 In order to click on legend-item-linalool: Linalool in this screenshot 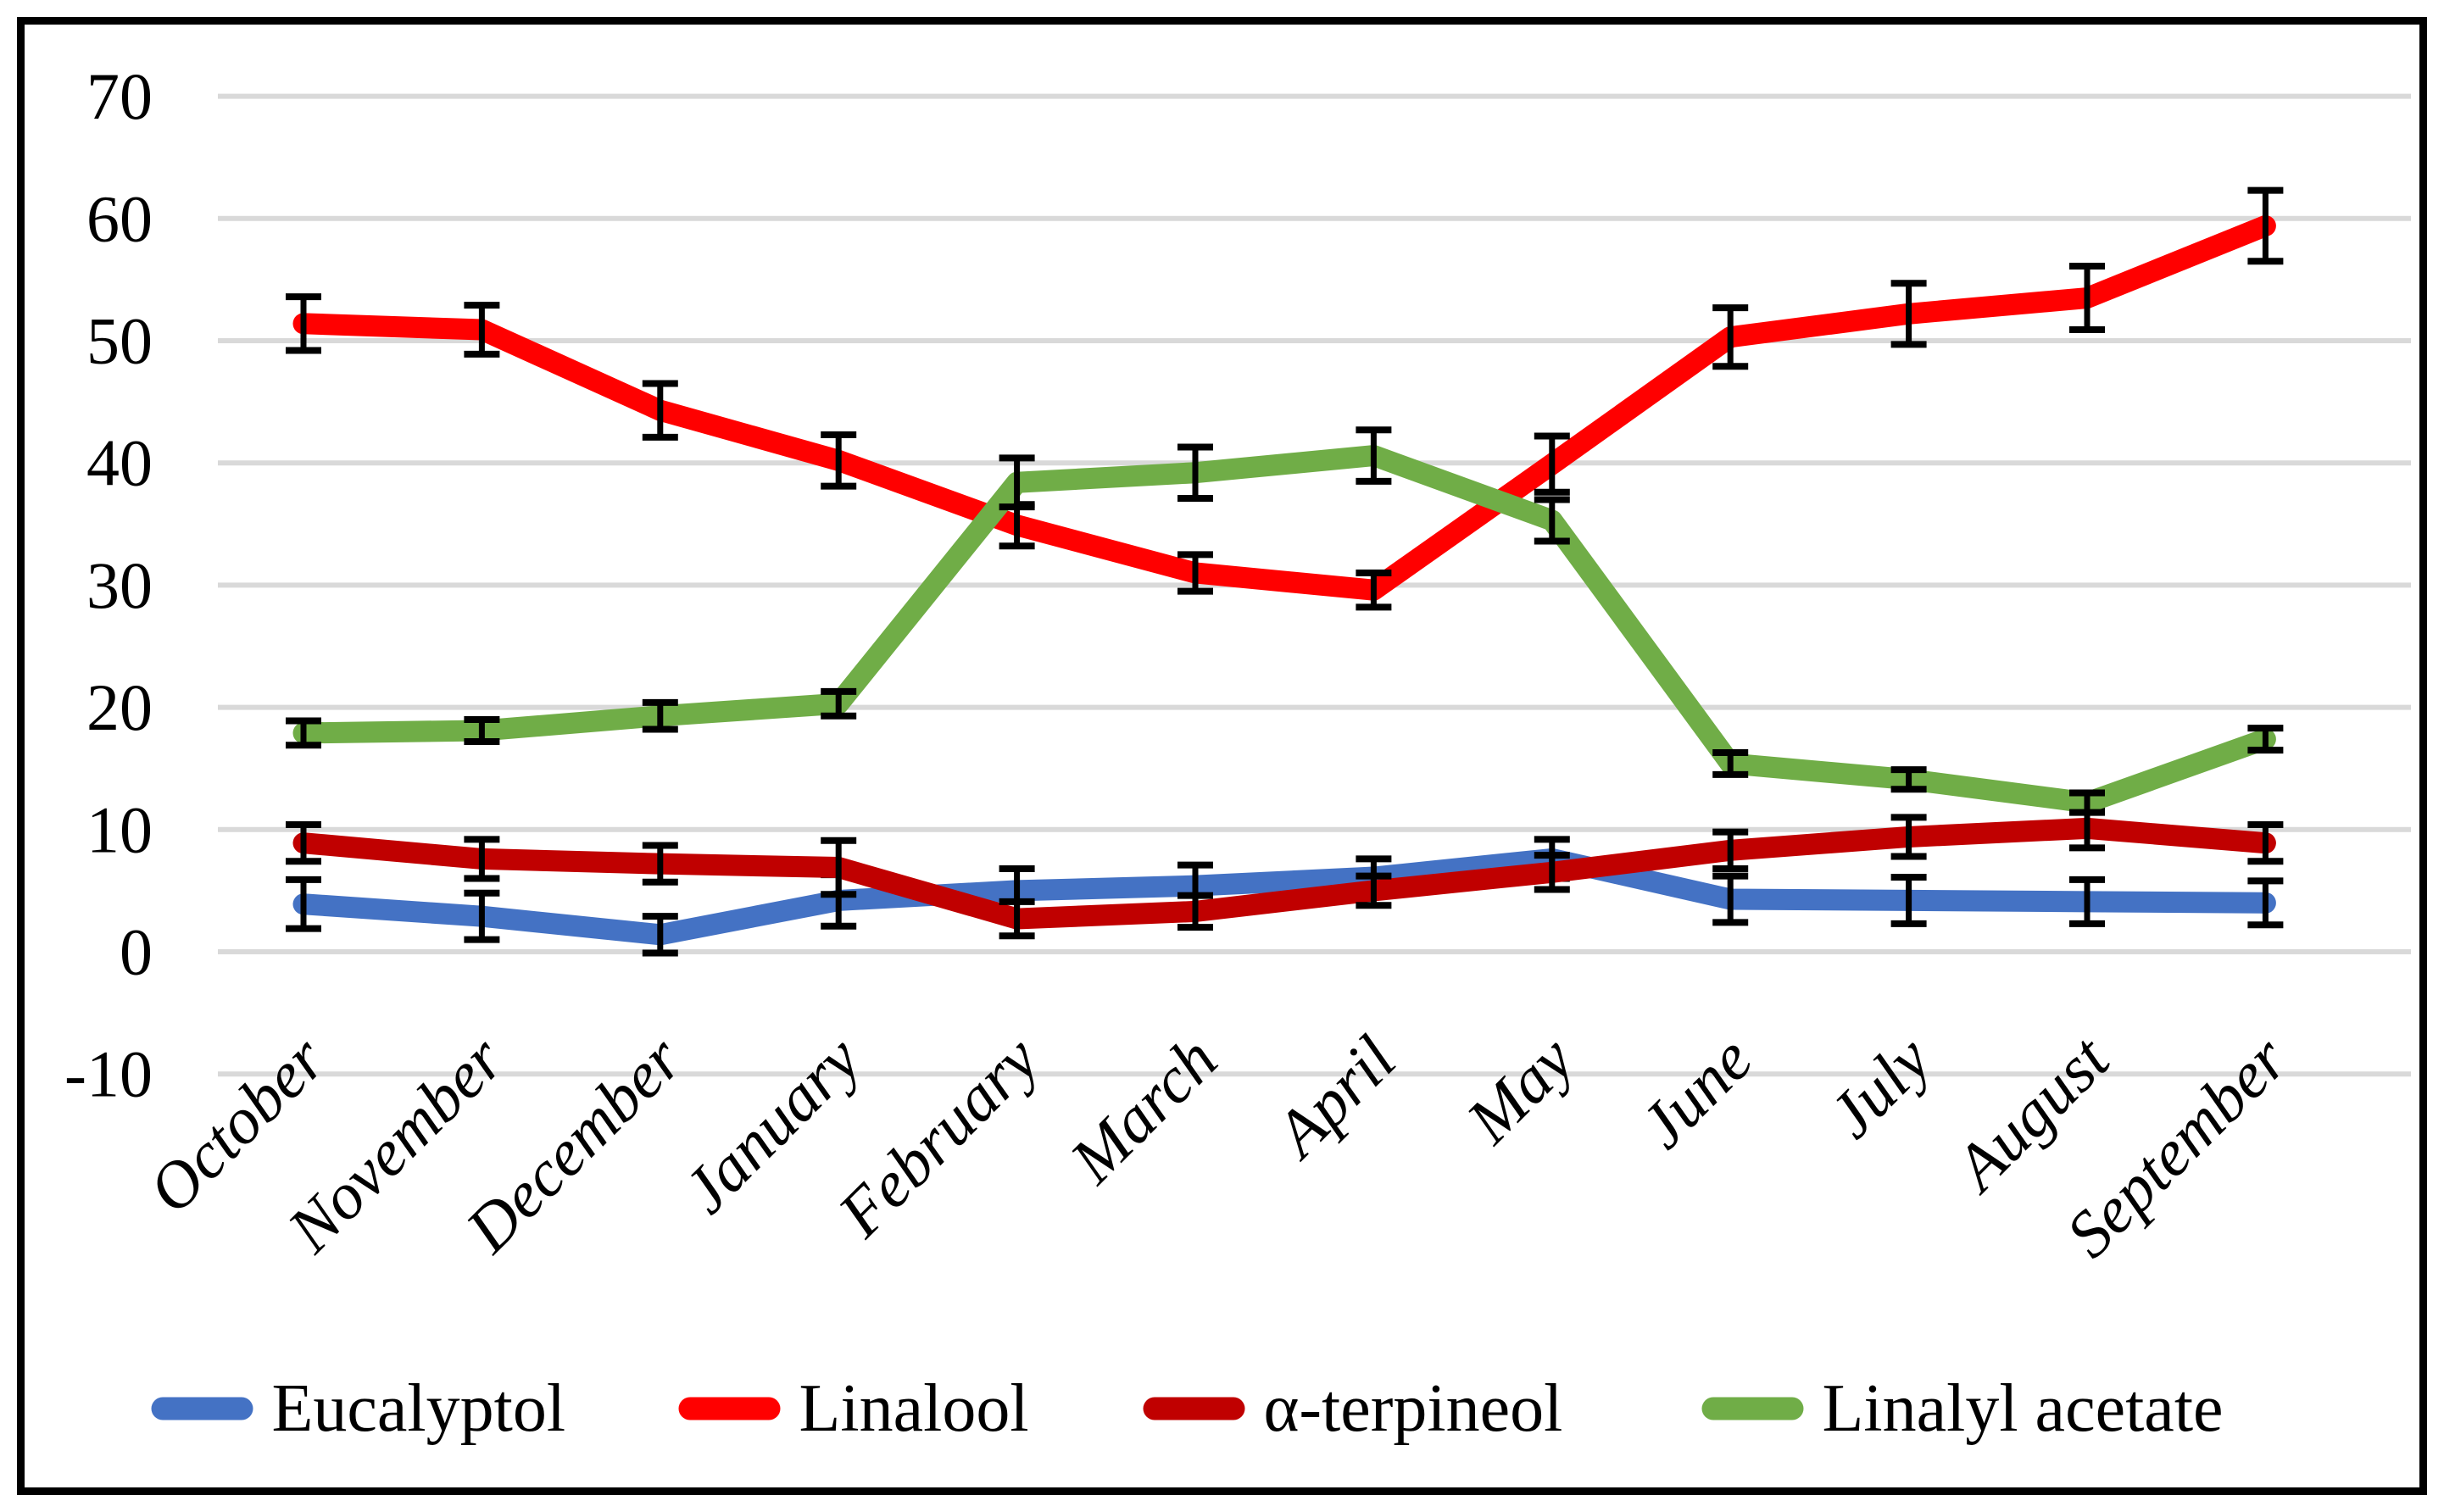, I will do `click(853, 1409)`.